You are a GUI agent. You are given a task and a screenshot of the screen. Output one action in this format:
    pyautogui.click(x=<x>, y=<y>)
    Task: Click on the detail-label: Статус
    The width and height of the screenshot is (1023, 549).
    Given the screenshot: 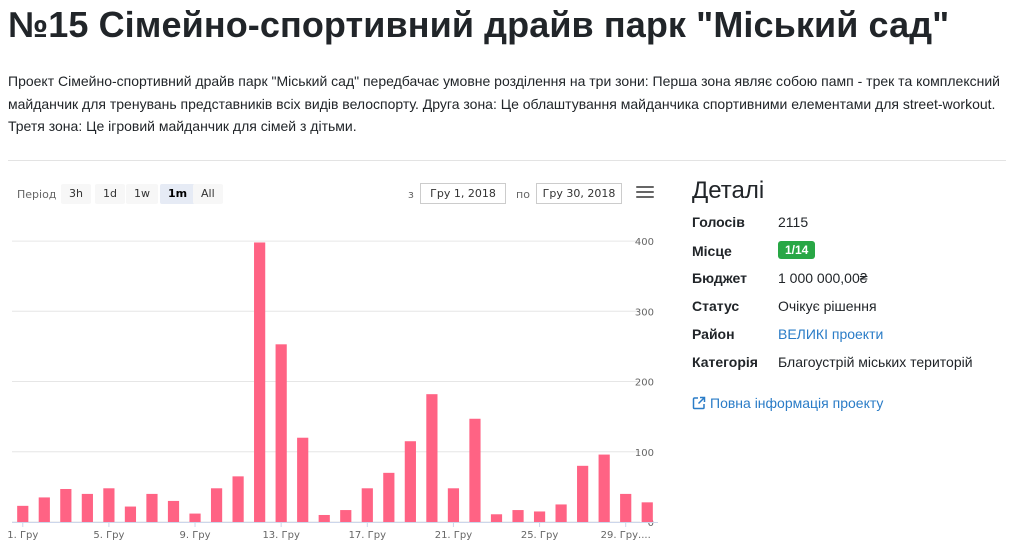 What is the action you would take?
    pyautogui.click(x=716, y=306)
    